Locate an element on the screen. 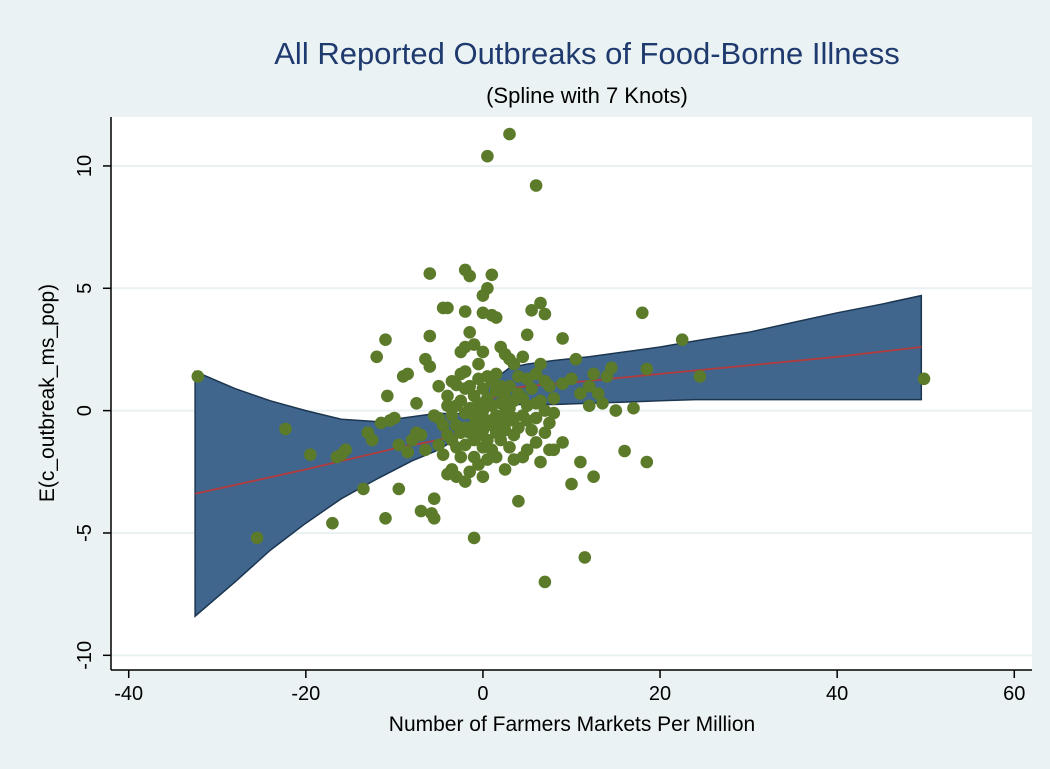 The image size is (1050, 769). y-tick-label: -10 is located at coordinates (85, 655).